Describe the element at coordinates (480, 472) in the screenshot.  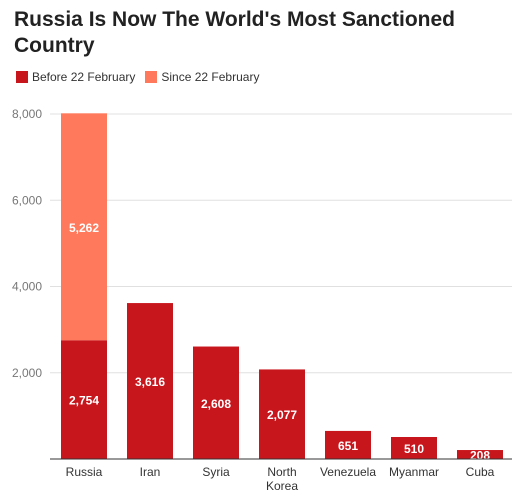
I see `x-category-label: Cuba` at that location.